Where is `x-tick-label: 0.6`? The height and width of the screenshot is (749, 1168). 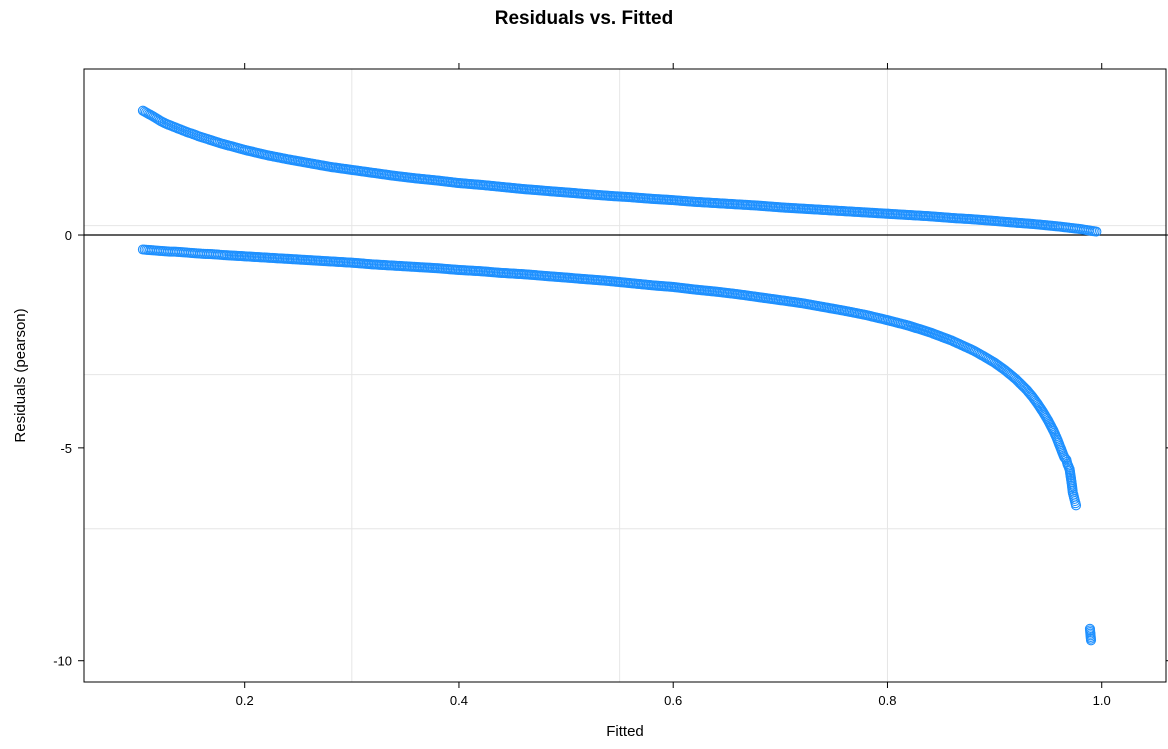 x-tick-label: 0.6 is located at coordinates (673, 700).